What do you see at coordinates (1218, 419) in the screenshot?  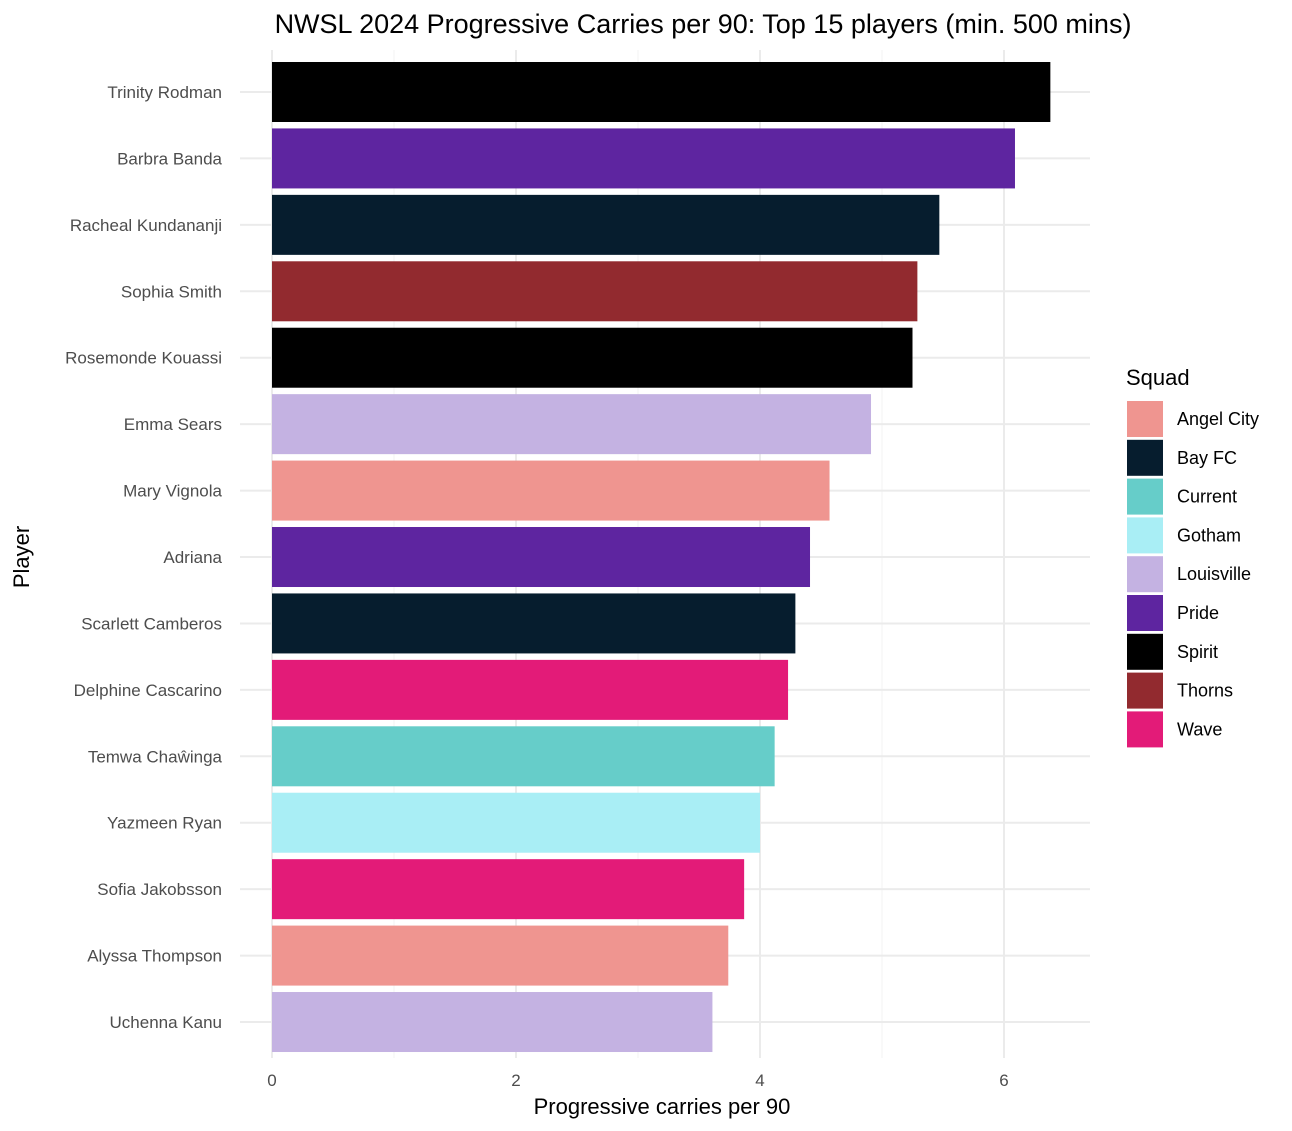 I see `legend-label: Angel City` at bounding box center [1218, 419].